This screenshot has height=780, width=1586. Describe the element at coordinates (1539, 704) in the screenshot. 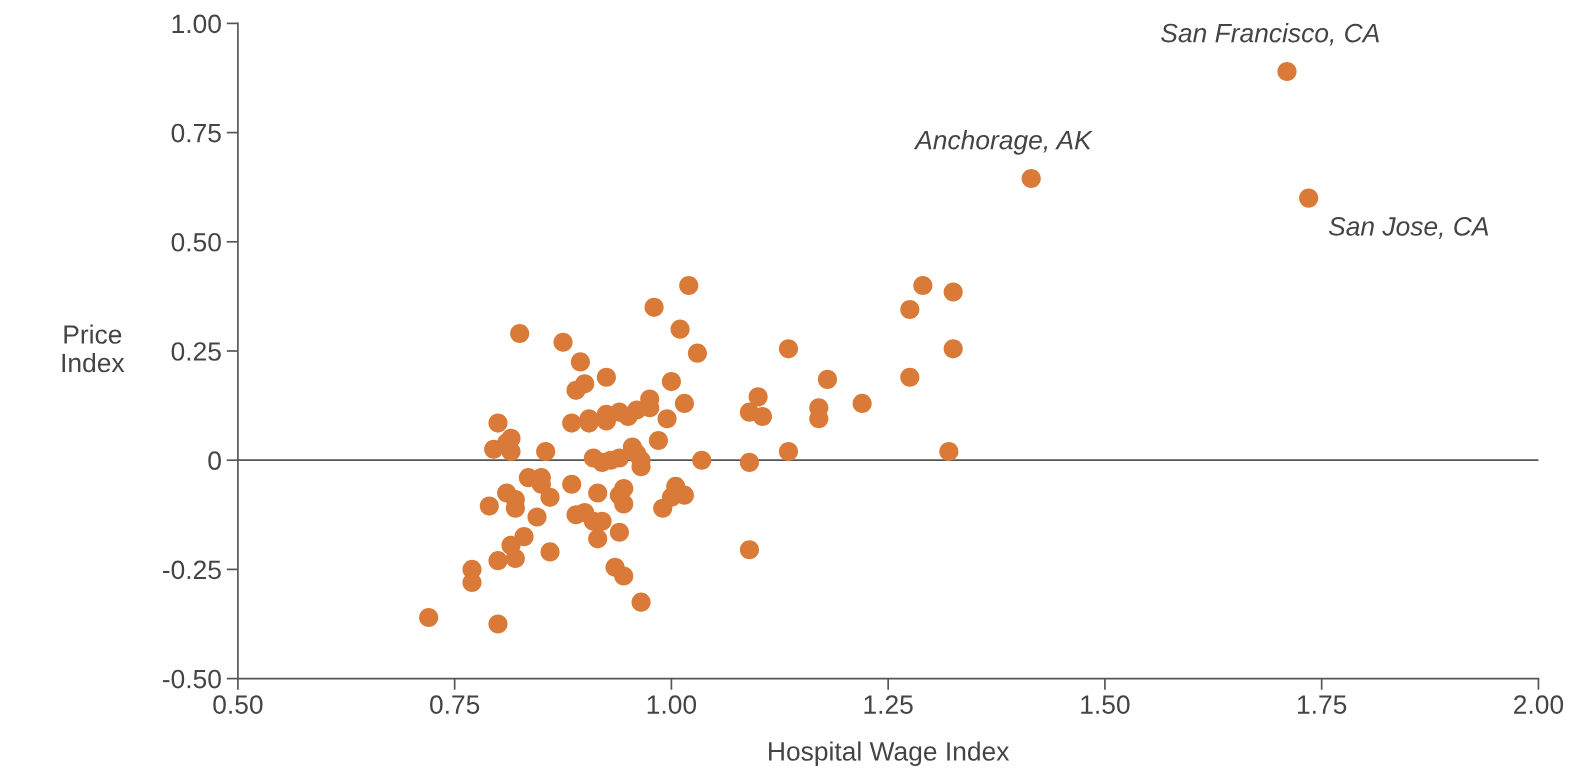

I see `x-tick-label: 2.00` at that location.